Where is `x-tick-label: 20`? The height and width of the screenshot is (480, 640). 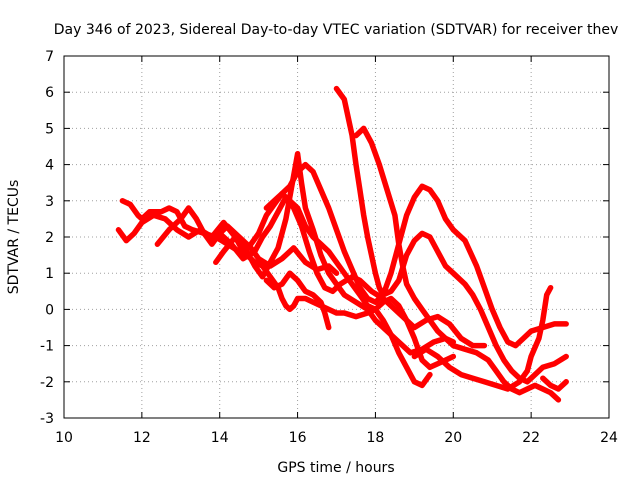 x-tick-label: 20 is located at coordinates (453, 438).